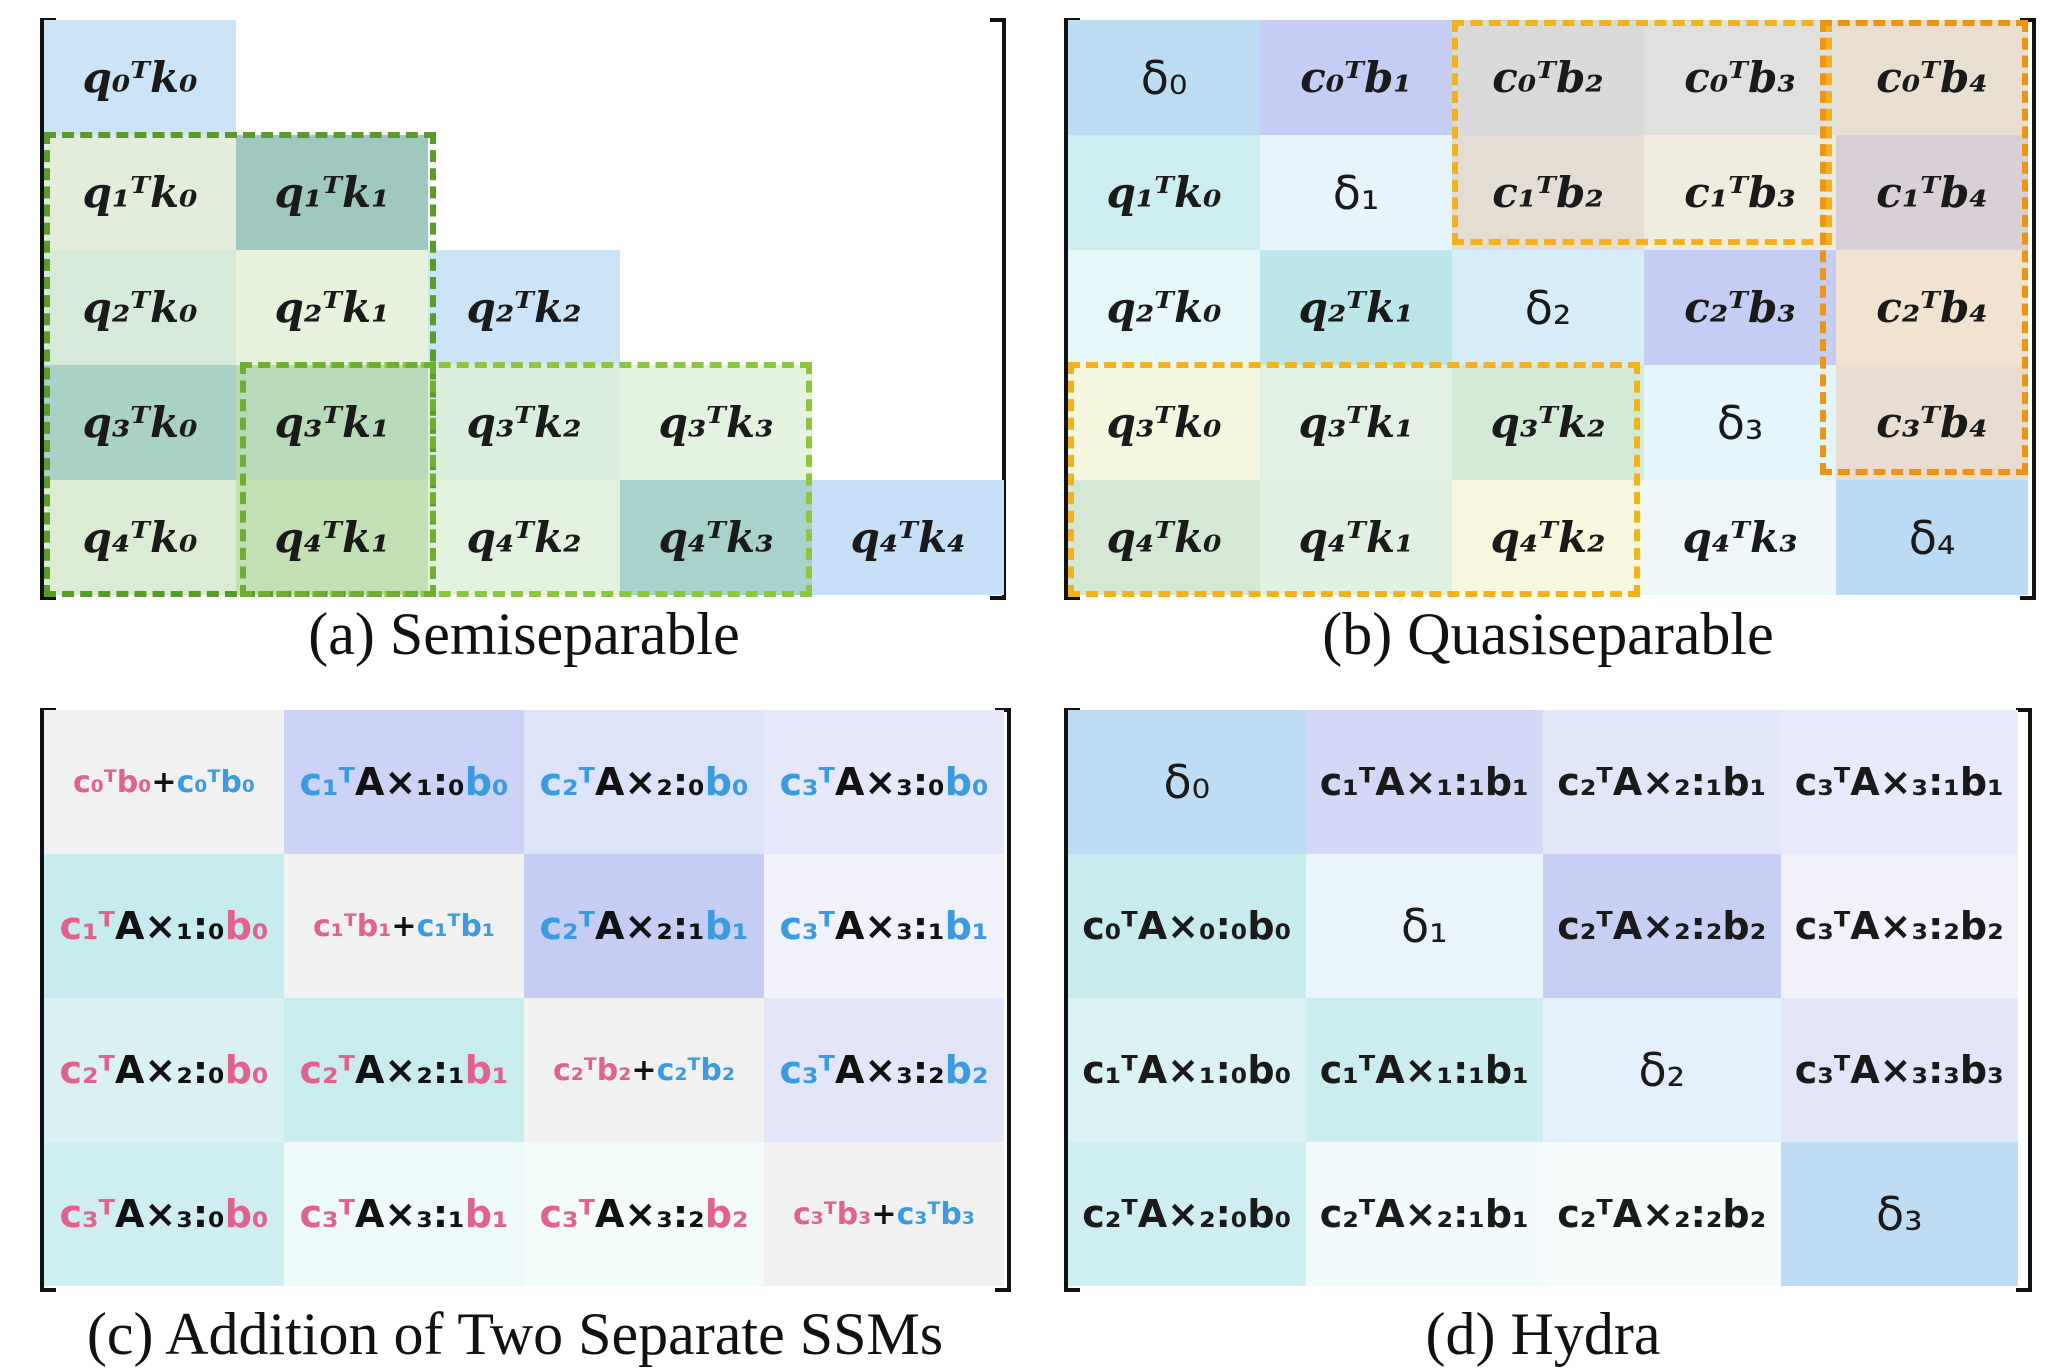  What do you see at coordinates (1740, 77) in the screenshot?
I see `matrix-entry: c₀ᵀb₃` at bounding box center [1740, 77].